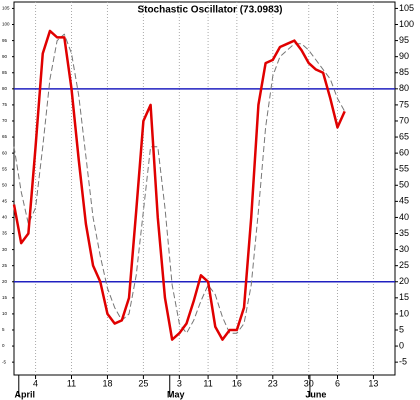 This screenshot has height=400, width=420. Describe the element at coordinates (5, 233) in the screenshot. I see `y-tick-label-left: 35` at that location.